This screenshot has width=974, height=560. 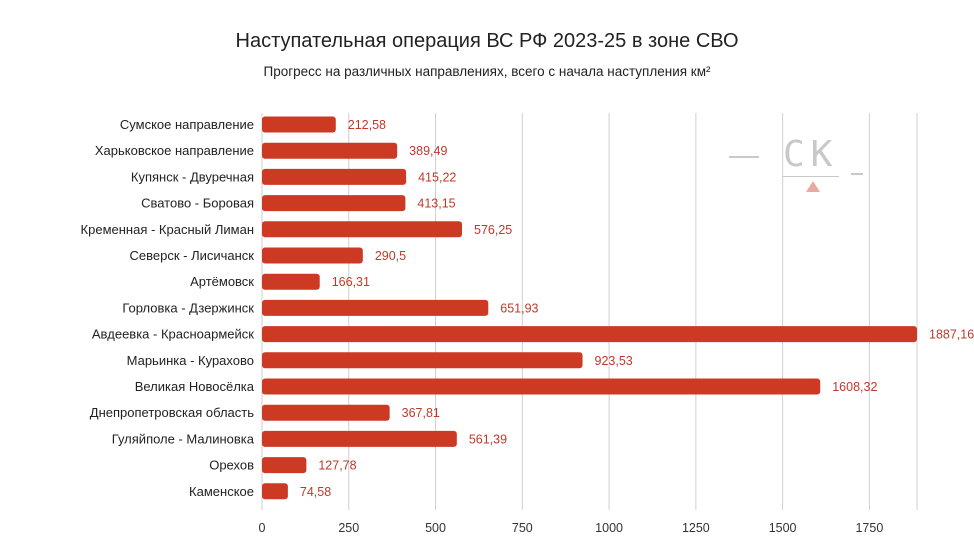 I want to click on value-label: 923,53, so click(x=614, y=361).